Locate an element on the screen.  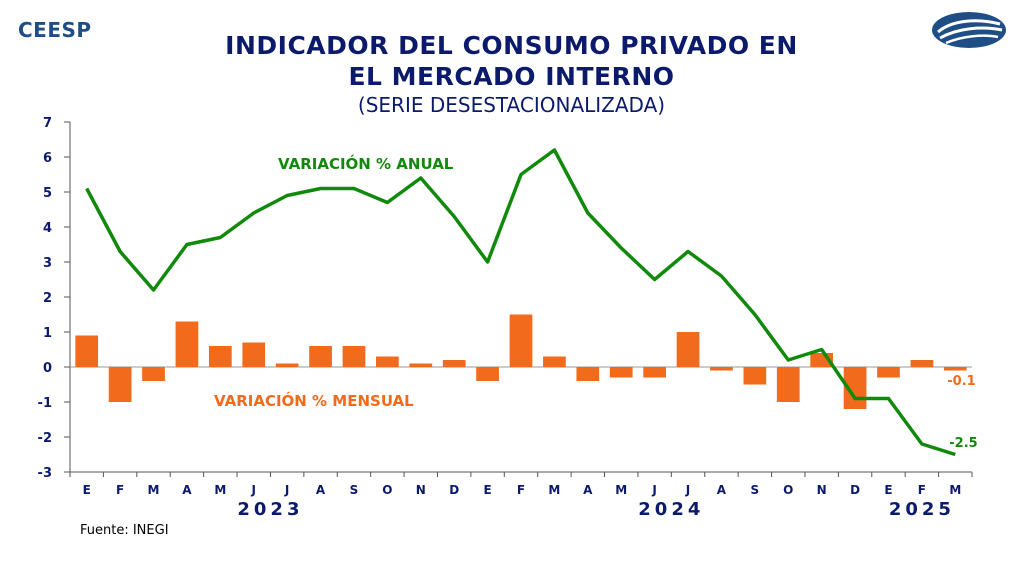
year-label: 2025 is located at coordinates (922, 509).